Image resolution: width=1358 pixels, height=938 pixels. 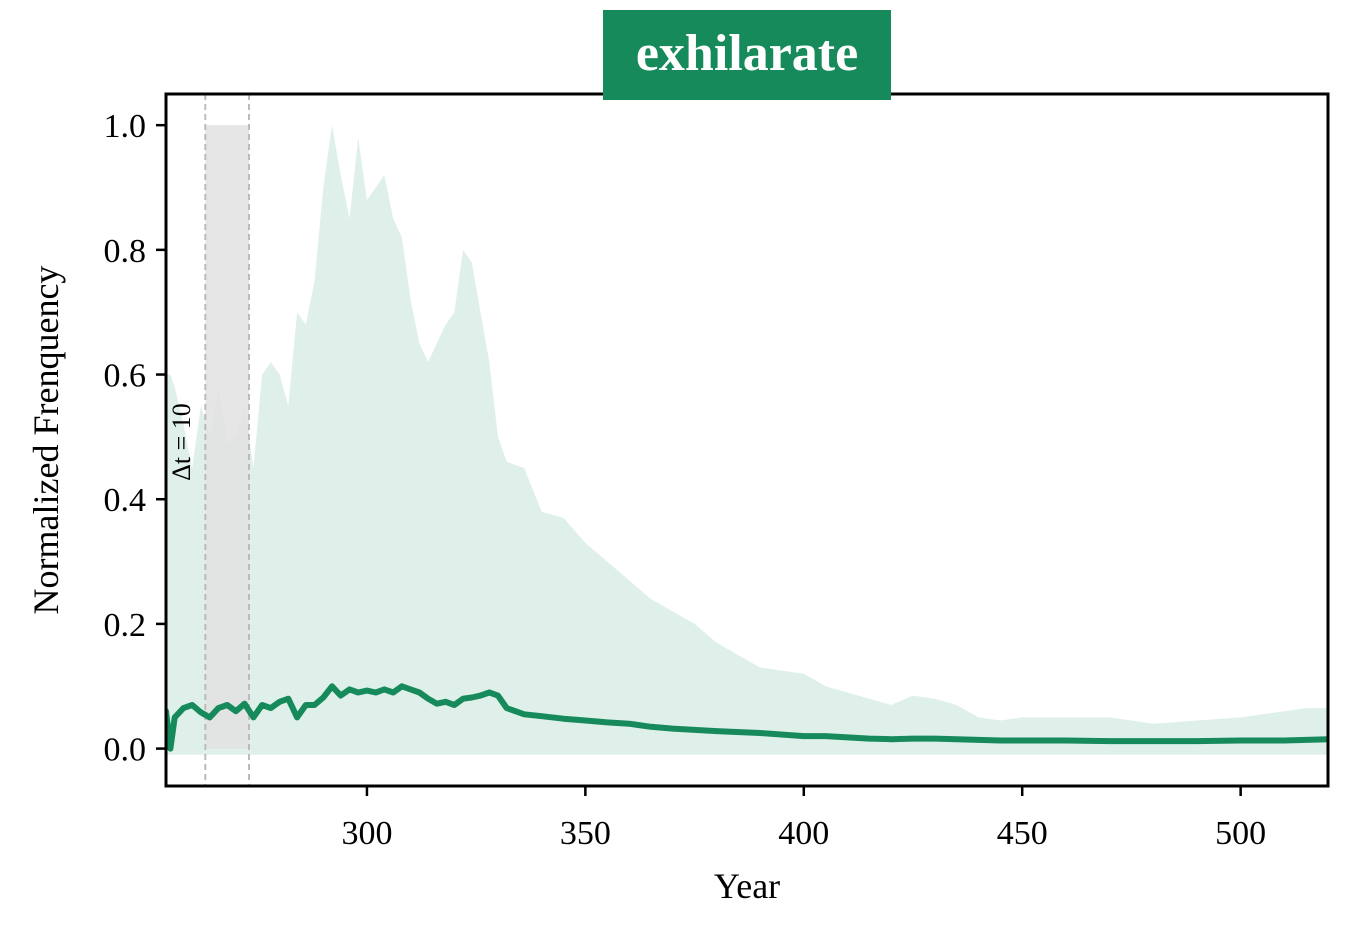 What do you see at coordinates (803, 833) in the screenshot?
I see `x-tick-label: 400` at bounding box center [803, 833].